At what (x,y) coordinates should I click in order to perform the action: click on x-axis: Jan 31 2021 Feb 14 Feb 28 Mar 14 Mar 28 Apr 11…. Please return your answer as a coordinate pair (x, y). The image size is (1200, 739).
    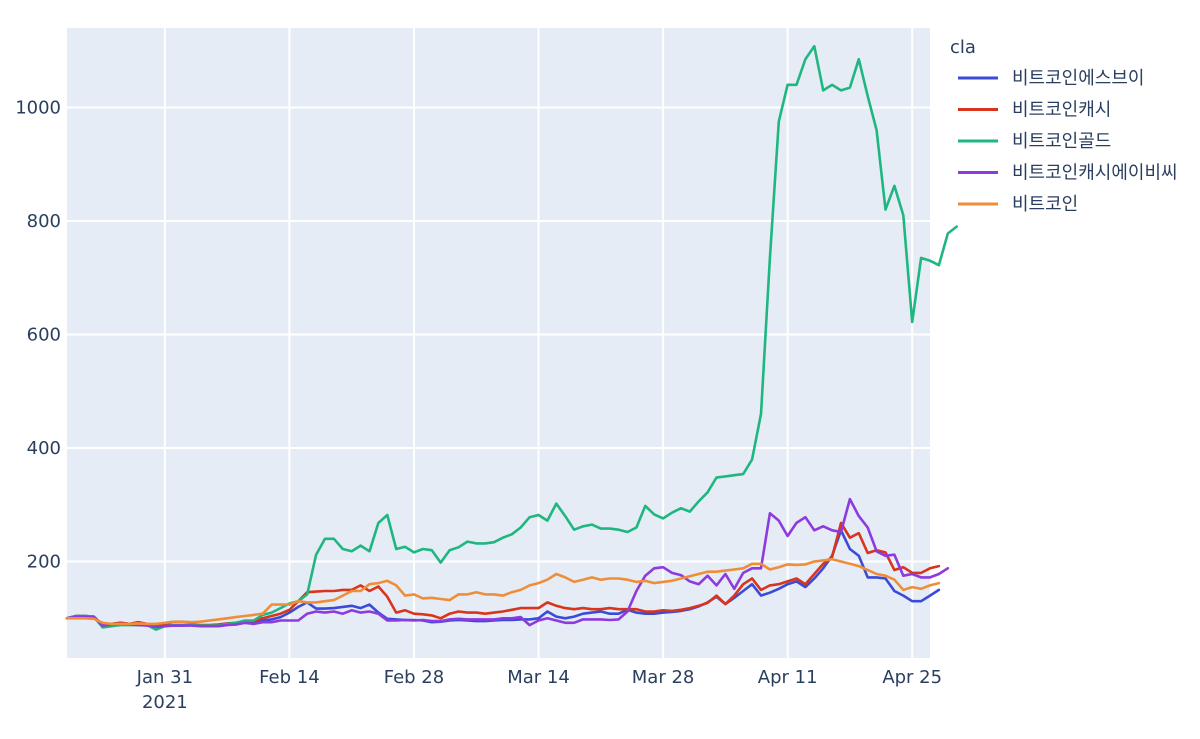
    Looking at the image, I should click on (539, 690).